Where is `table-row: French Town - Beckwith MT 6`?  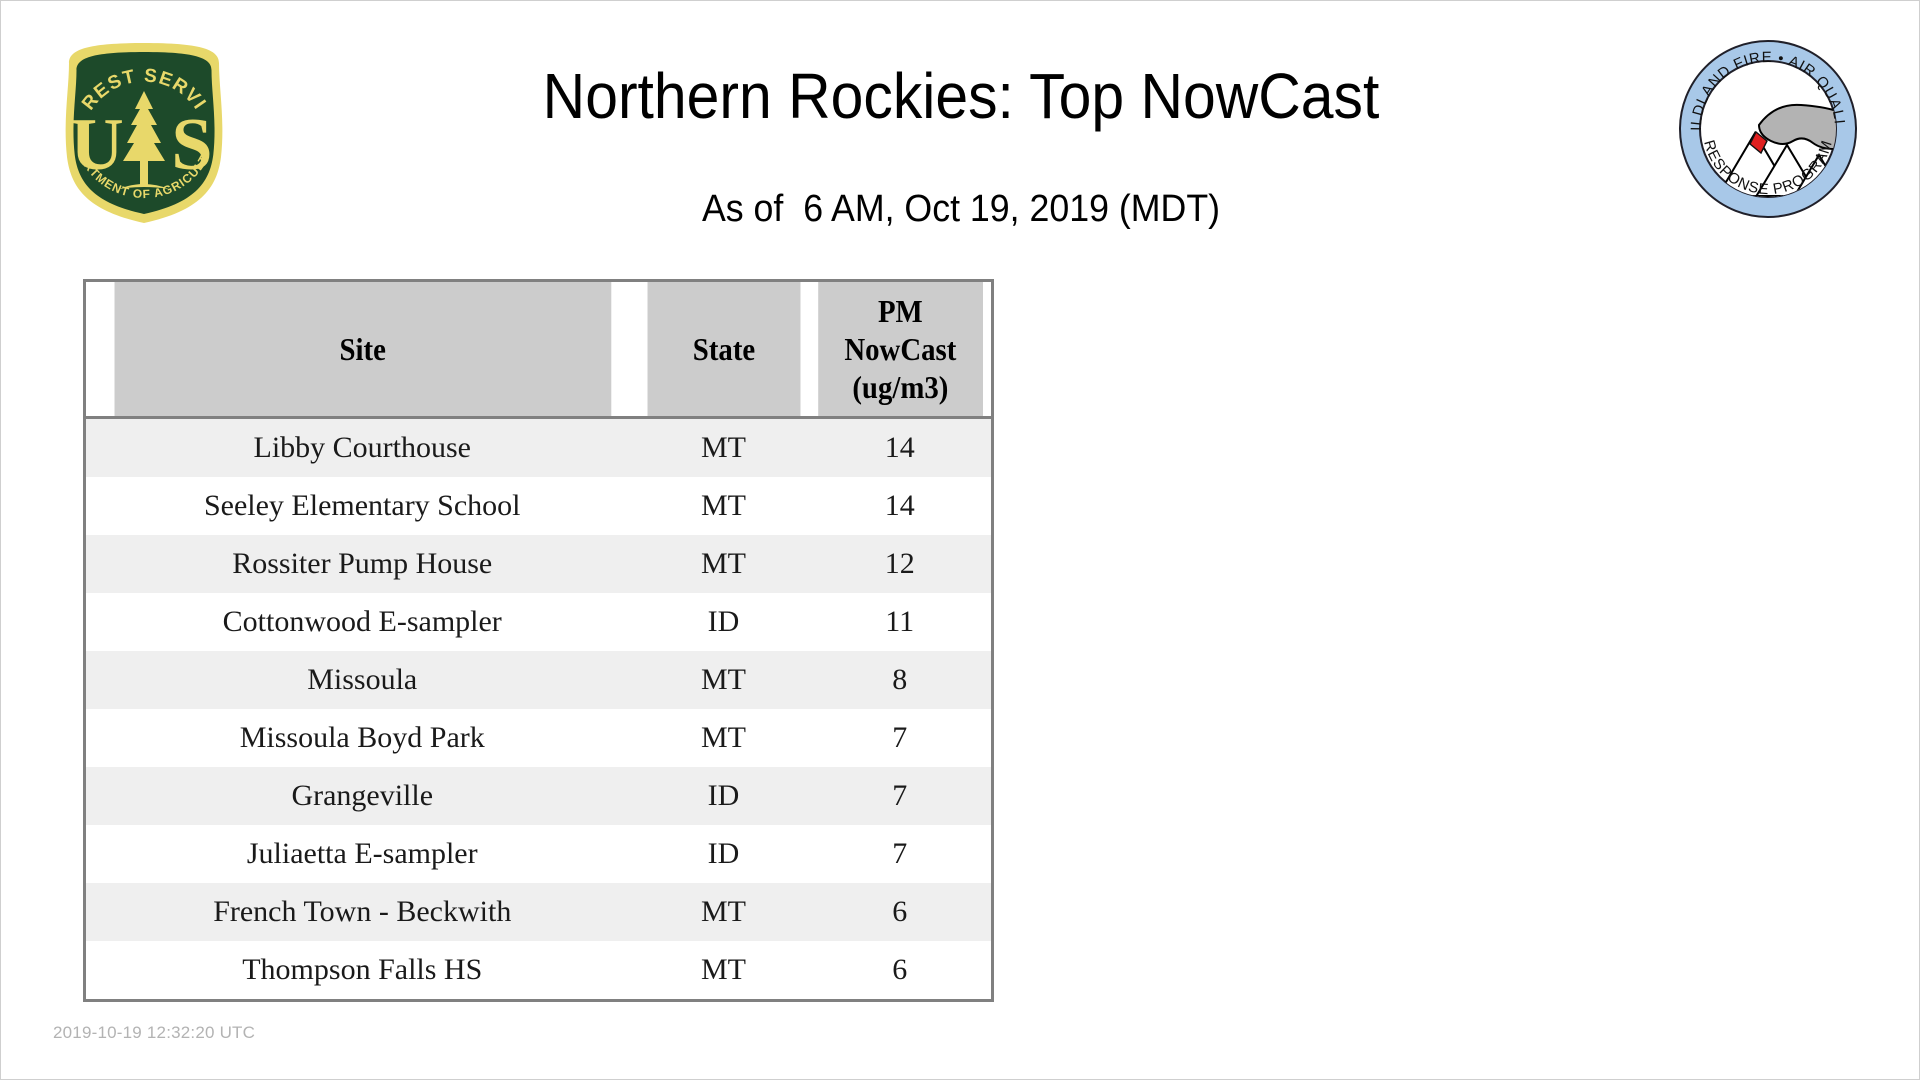
table-row: French Town - Beckwith MT 6 is located at coordinates (538, 912).